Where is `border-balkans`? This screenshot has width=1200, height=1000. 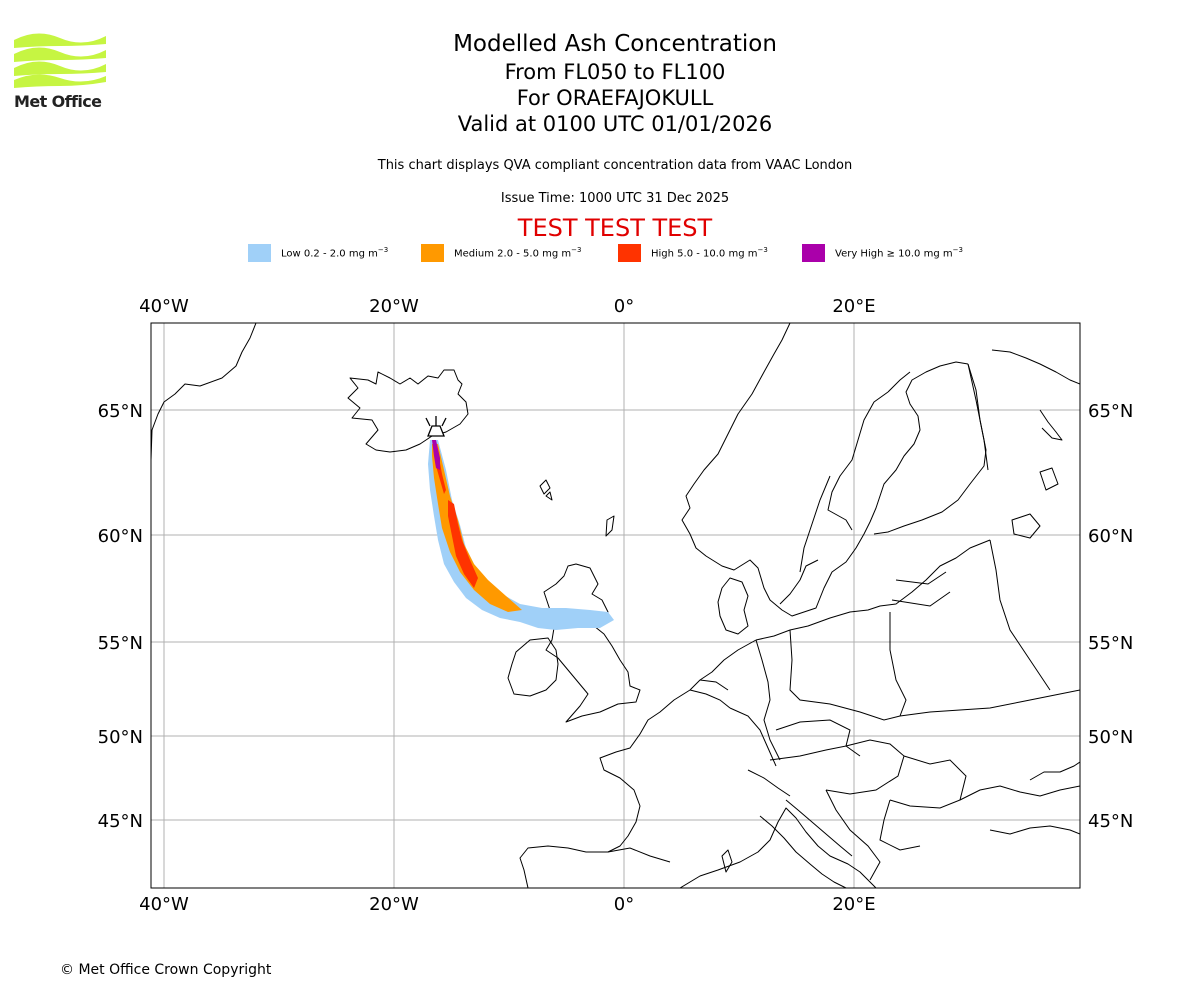
border-balkans is located at coordinates (873, 835).